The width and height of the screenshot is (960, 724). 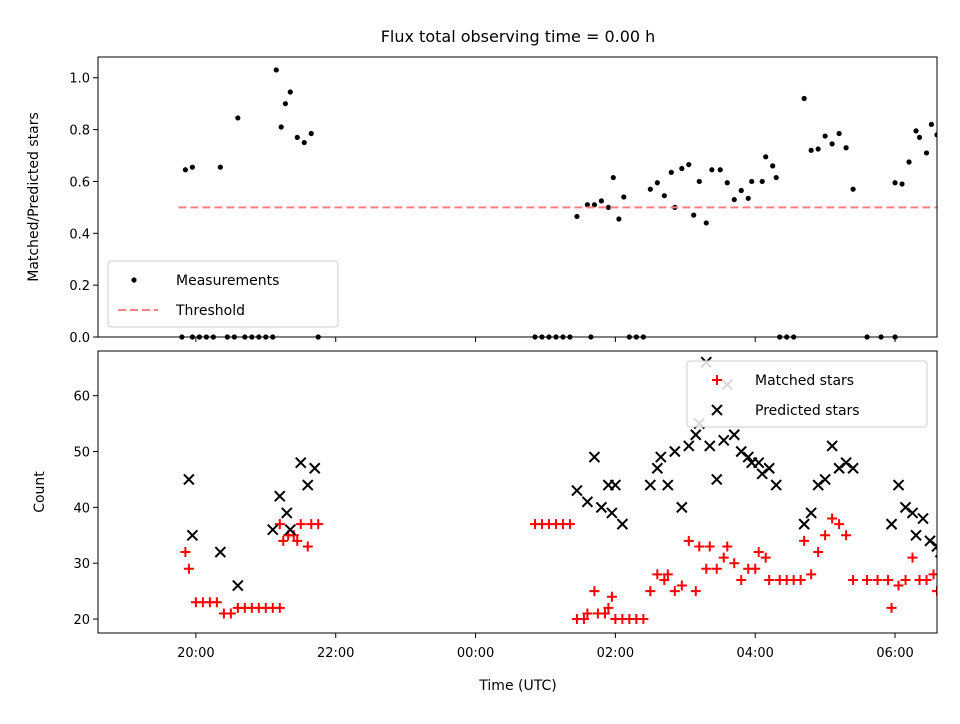 What do you see at coordinates (754, 653) in the screenshot?
I see `x-tick-label: 04:00` at bounding box center [754, 653].